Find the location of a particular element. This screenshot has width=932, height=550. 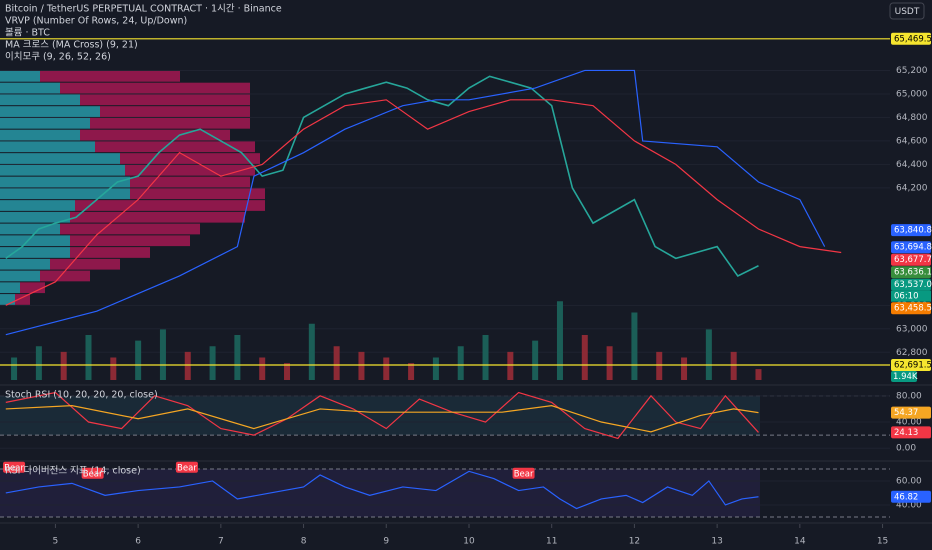

price-label: 63,677.7 is located at coordinates (913, 260).